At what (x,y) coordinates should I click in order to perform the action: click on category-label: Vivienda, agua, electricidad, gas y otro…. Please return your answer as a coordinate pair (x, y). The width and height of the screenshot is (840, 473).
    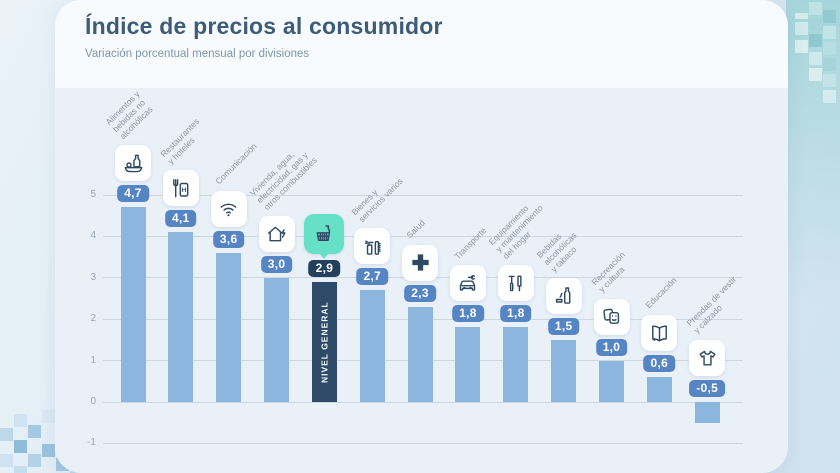
    Looking at the image, I should click on (283, 180).